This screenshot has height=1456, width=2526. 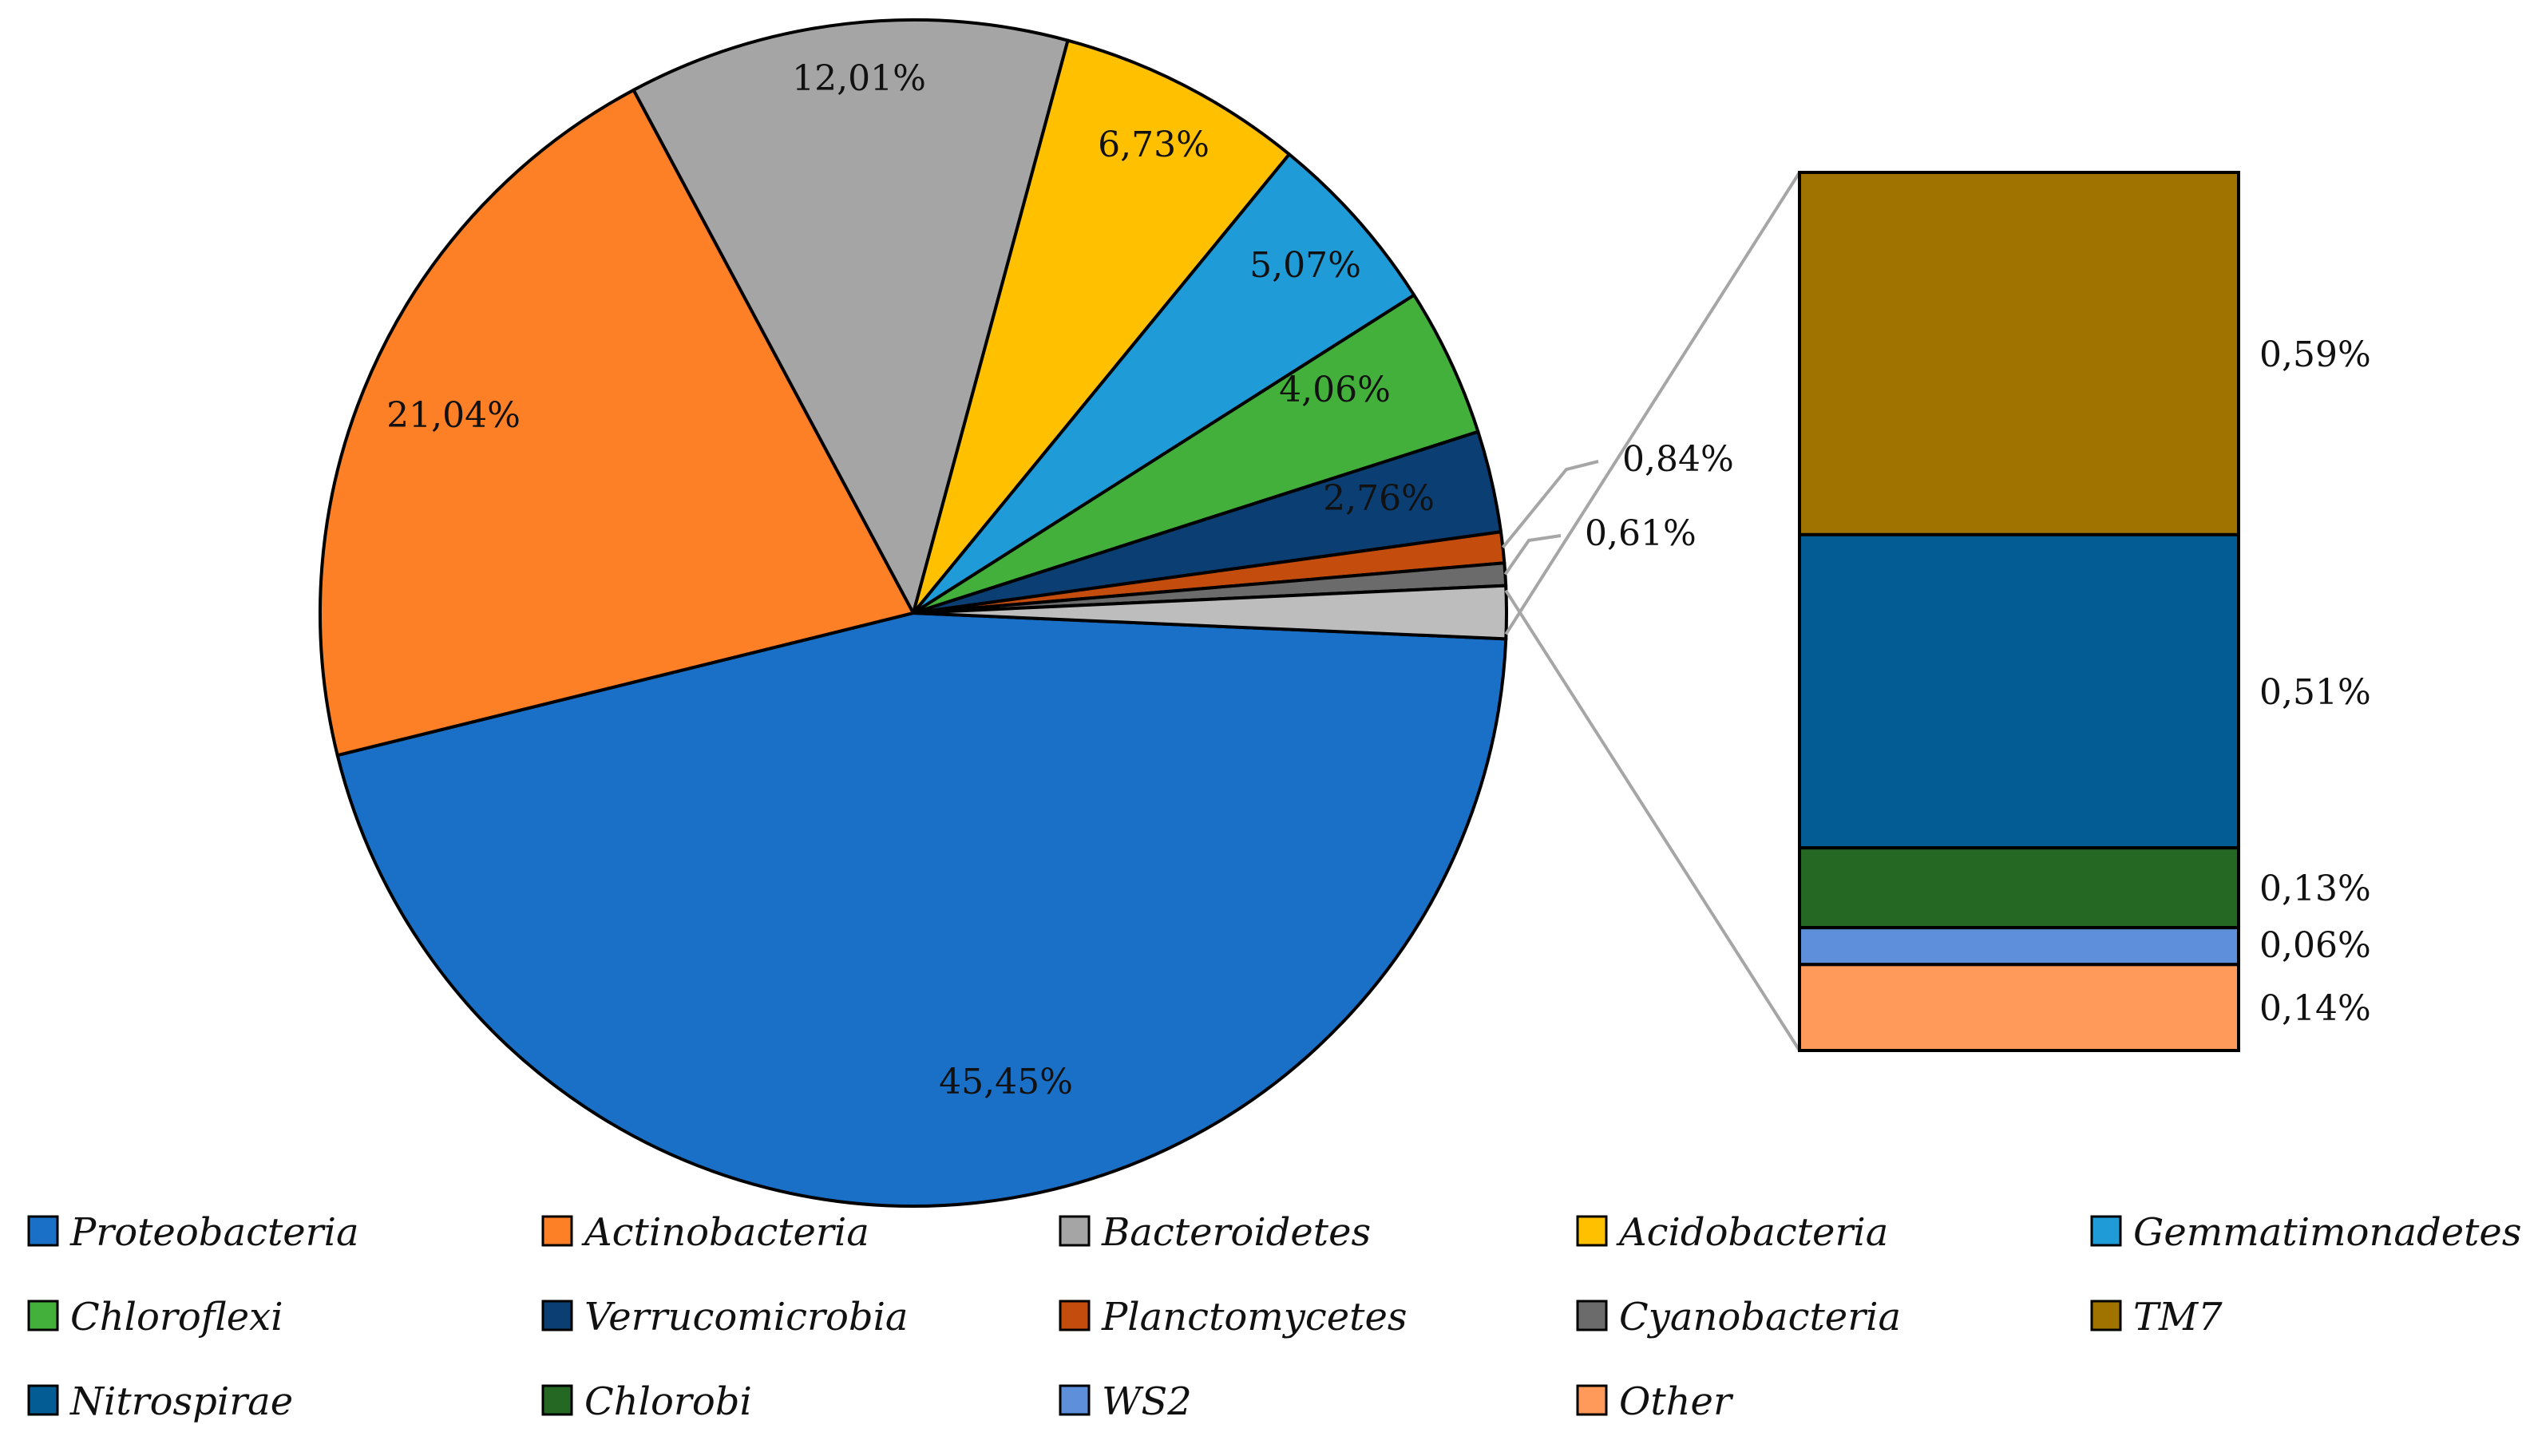 What do you see at coordinates (1533, 555) in the screenshot?
I see `leader-line-cyanobacteria` at bounding box center [1533, 555].